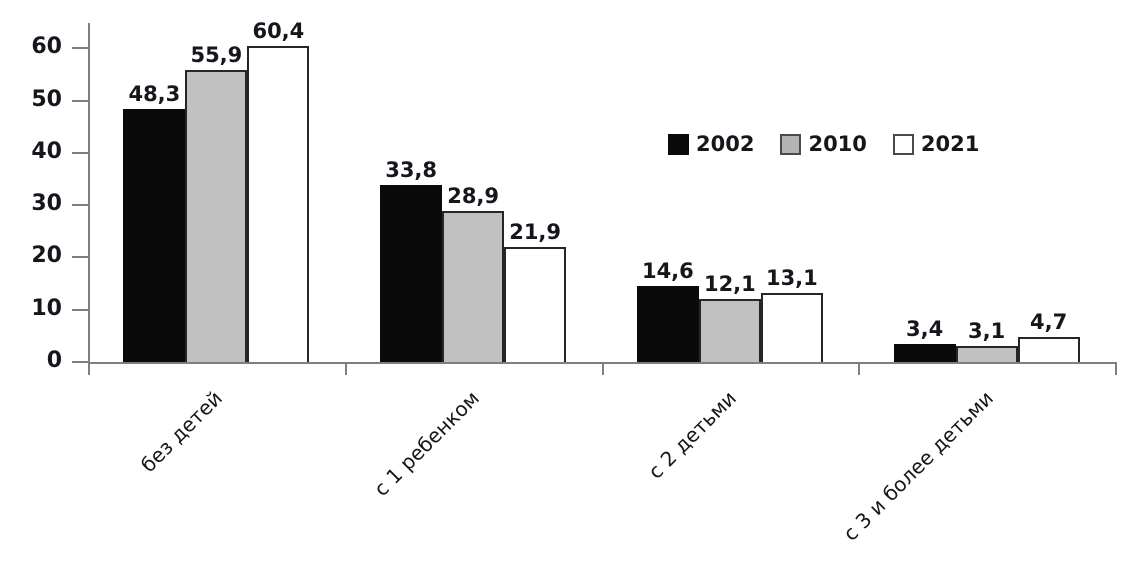  What do you see at coordinates (987, 330) in the screenshot?
I see `bar-value-label: 3,1` at bounding box center [987, 330].